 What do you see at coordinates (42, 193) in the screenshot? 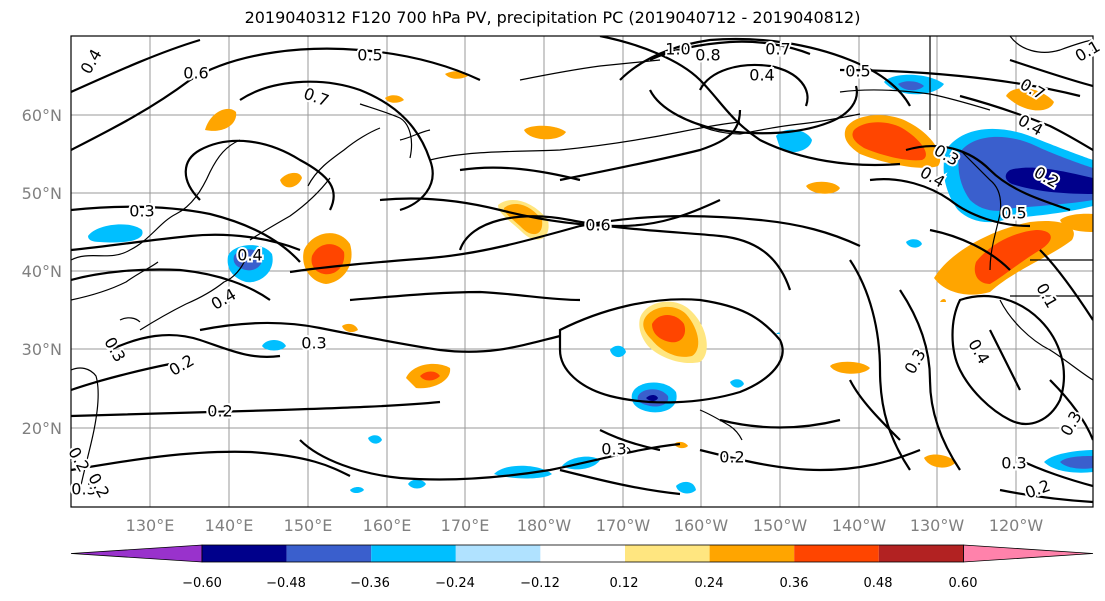
I see `lat-label: 50°N` at bounding box center [42, 193].